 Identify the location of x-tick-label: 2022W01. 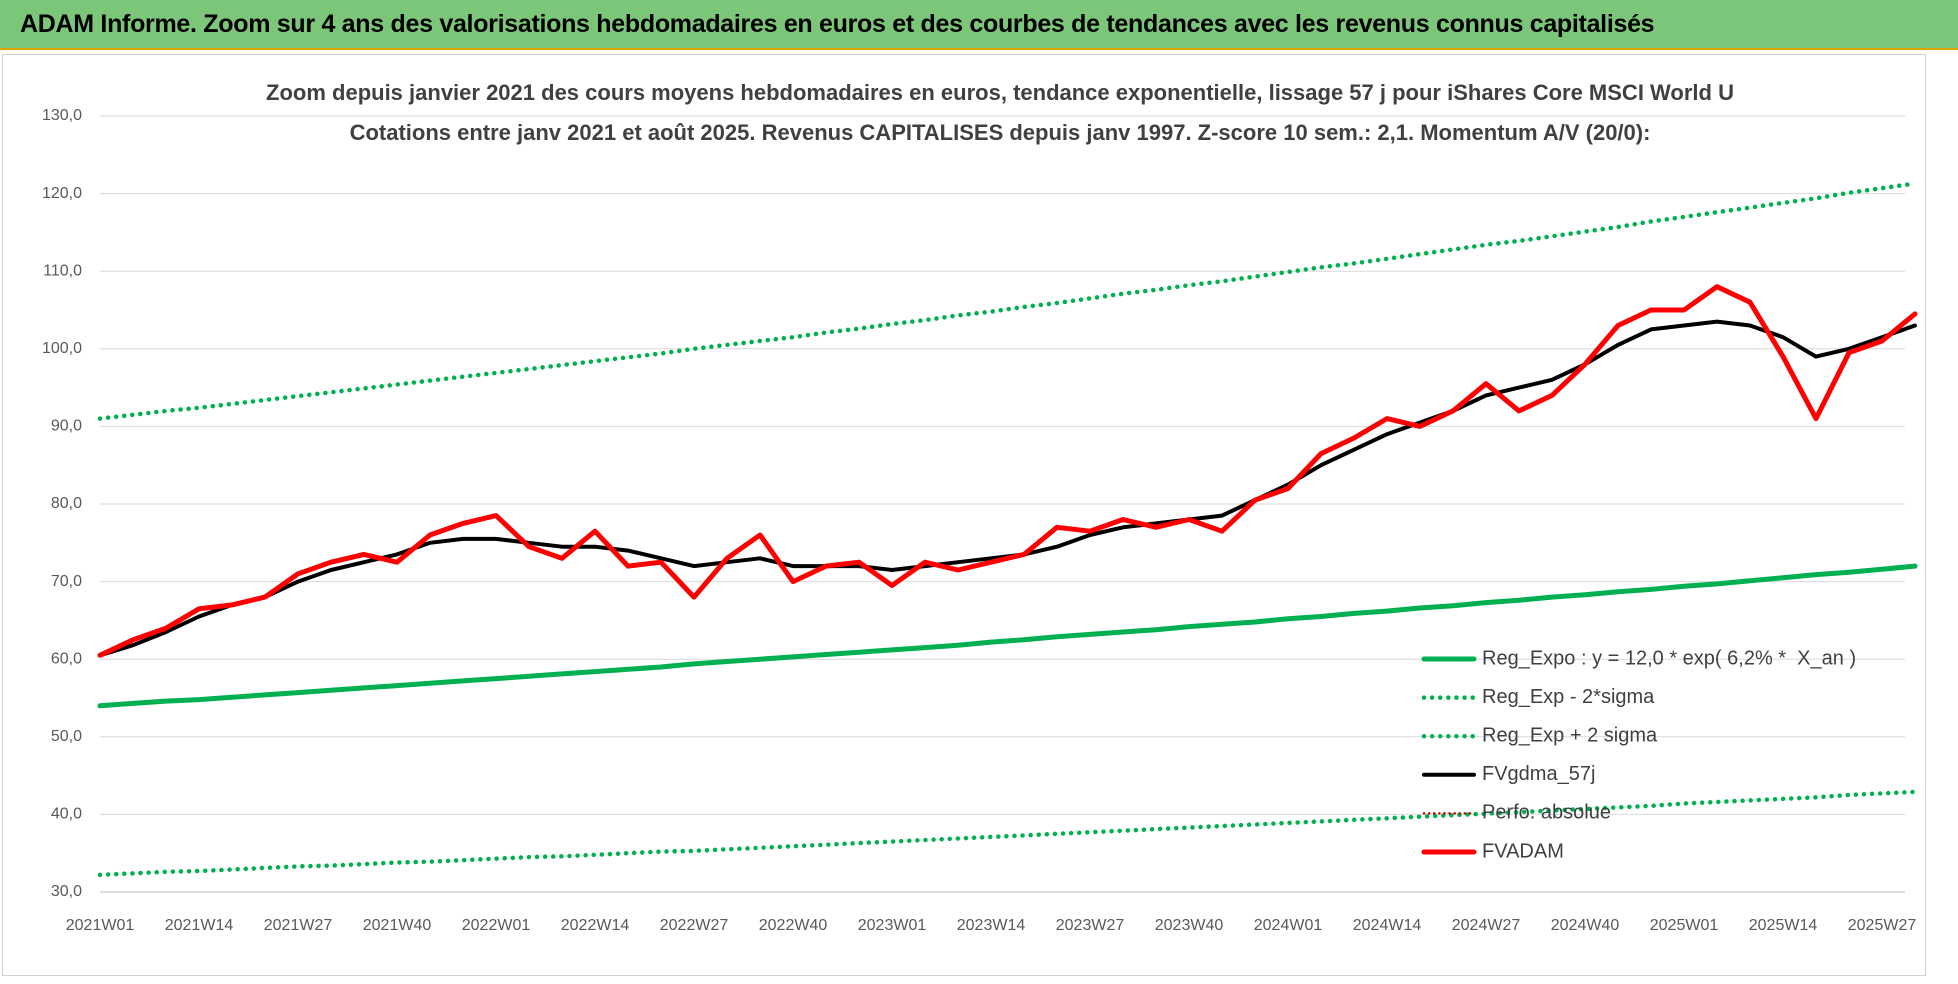
(496, 925).